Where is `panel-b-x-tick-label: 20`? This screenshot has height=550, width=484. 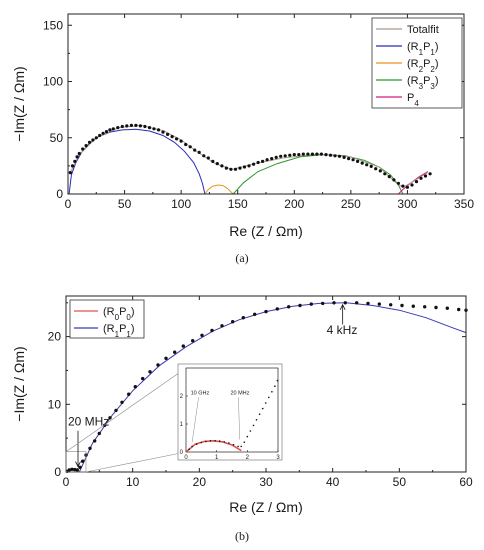
panel-b-x-tick-label: 20 is located at coordinates (200, 482).